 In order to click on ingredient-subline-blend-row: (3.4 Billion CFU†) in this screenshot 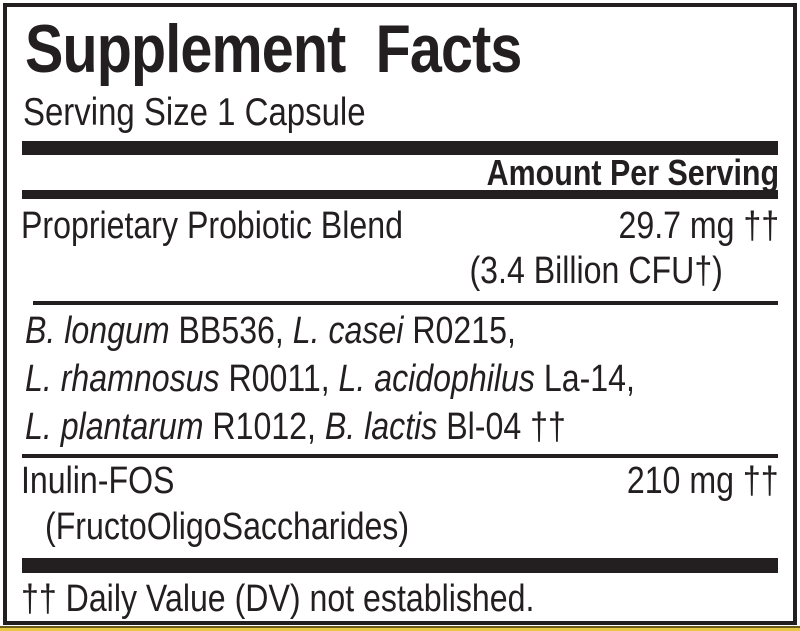, I will do `click(400, 271)`.